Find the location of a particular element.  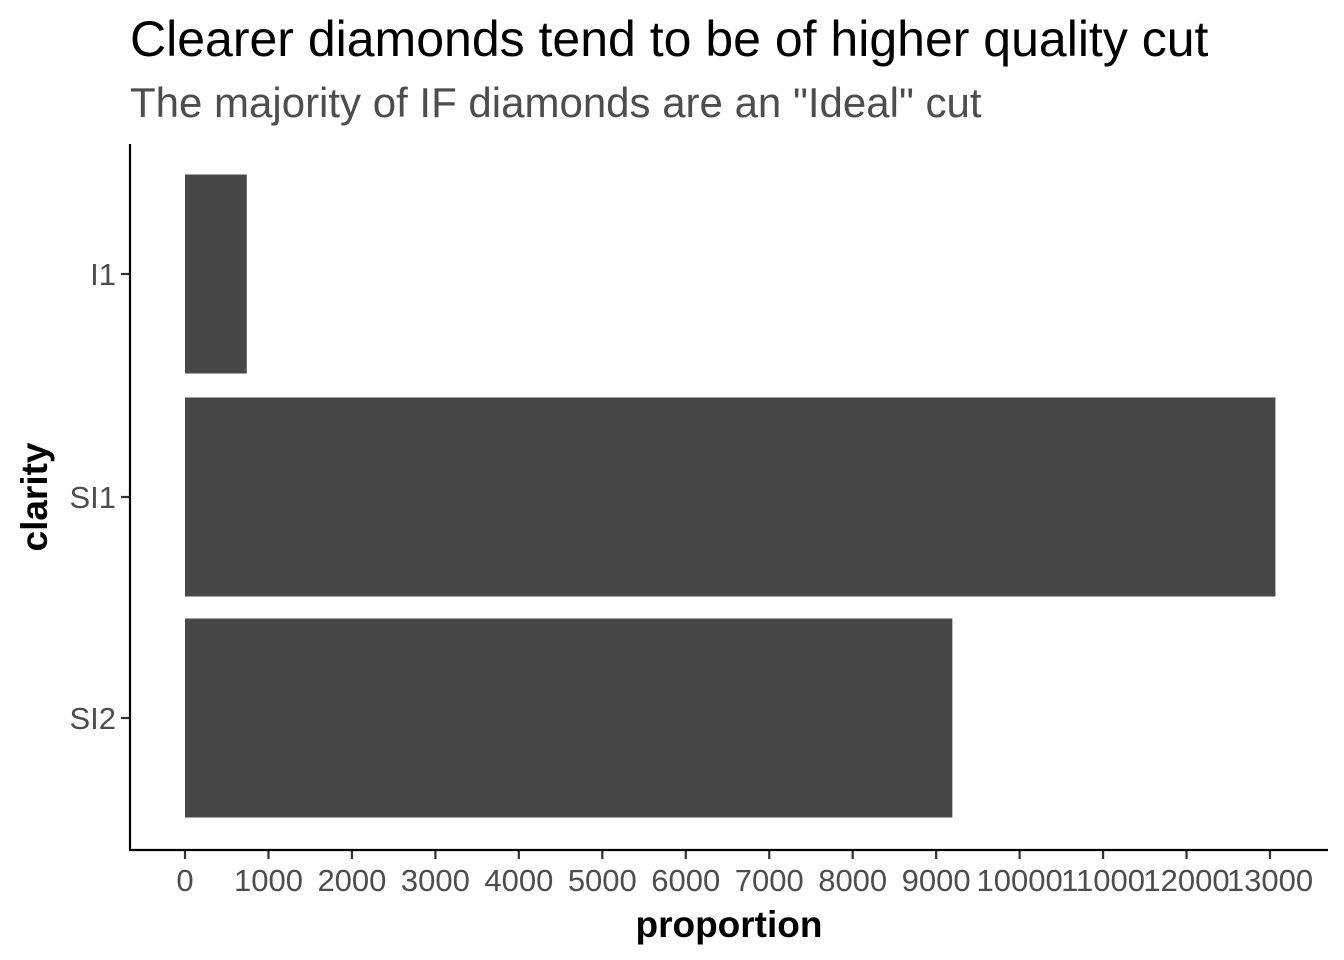

x-axis-title: proportion is located at coordinates (728, 924).